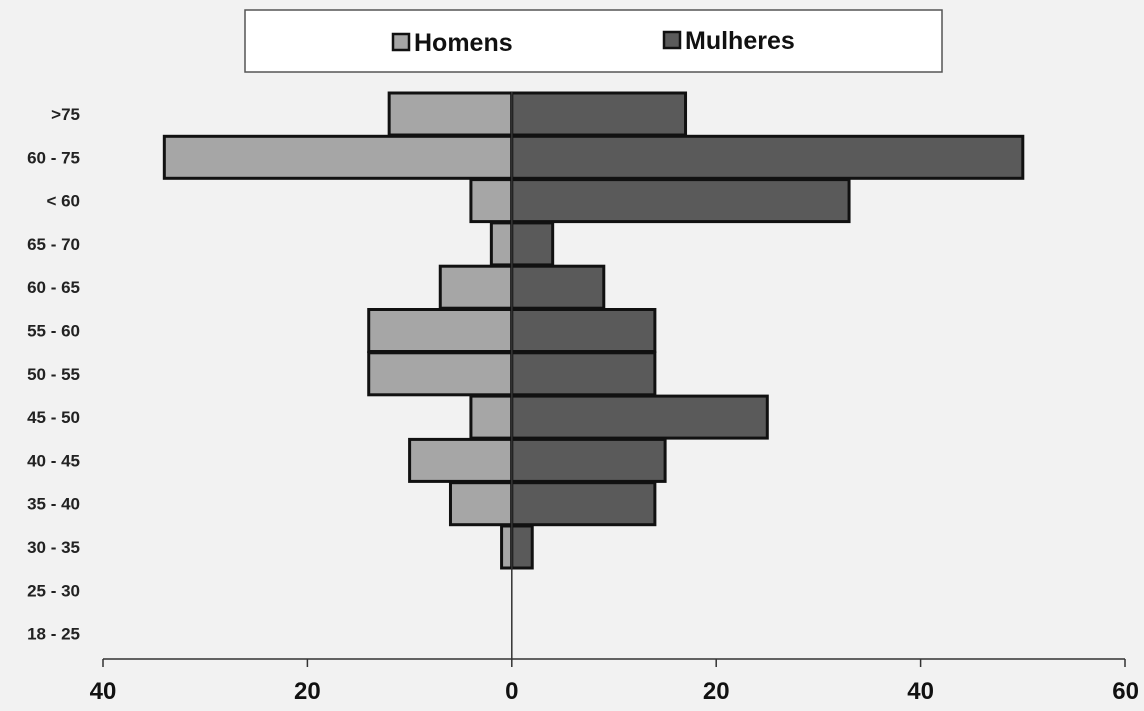 Image resolution: width=1144 pixels, height=711 pixels. Describe the element at coordinates (63, 201) in the screenshot. I see `category-label-60: < 60` at that location.